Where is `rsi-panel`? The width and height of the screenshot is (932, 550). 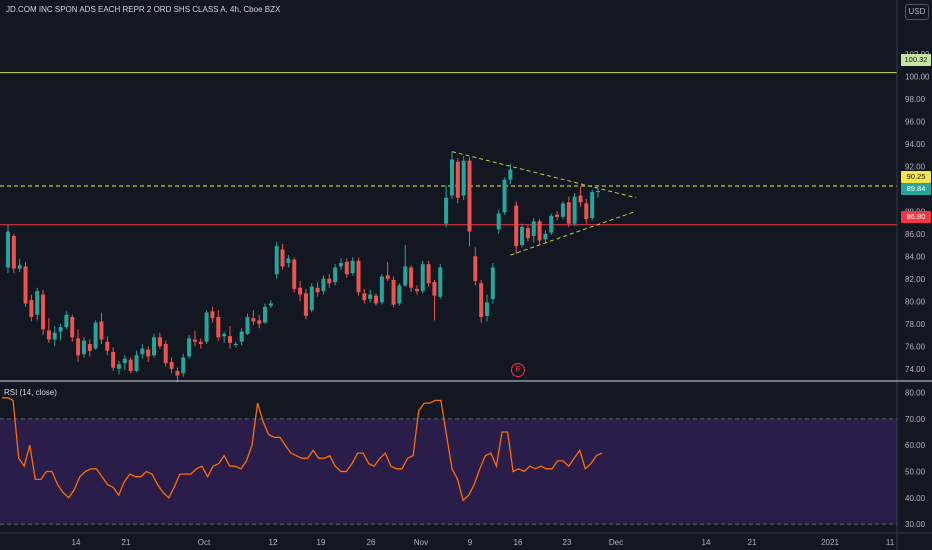 rsi-panel is located at coordinates (302, 449).